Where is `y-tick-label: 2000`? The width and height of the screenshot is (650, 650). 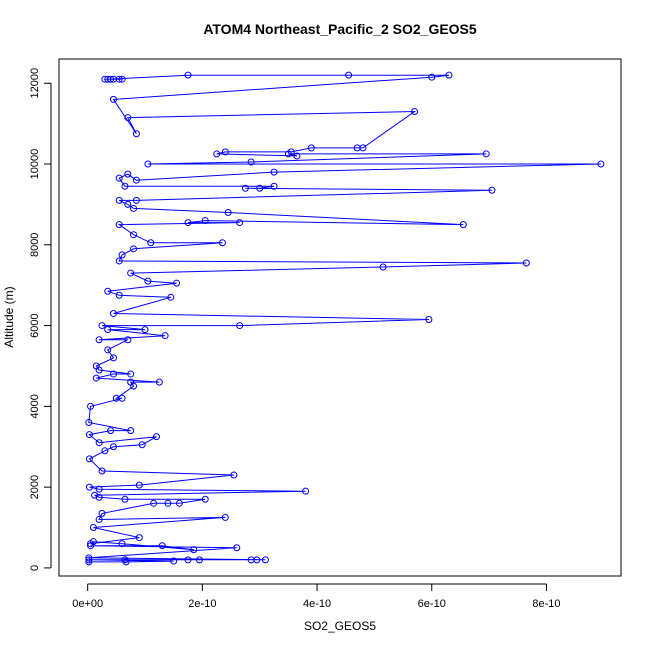 y-tick-label: 2000 is located at coordinates (35, 487).